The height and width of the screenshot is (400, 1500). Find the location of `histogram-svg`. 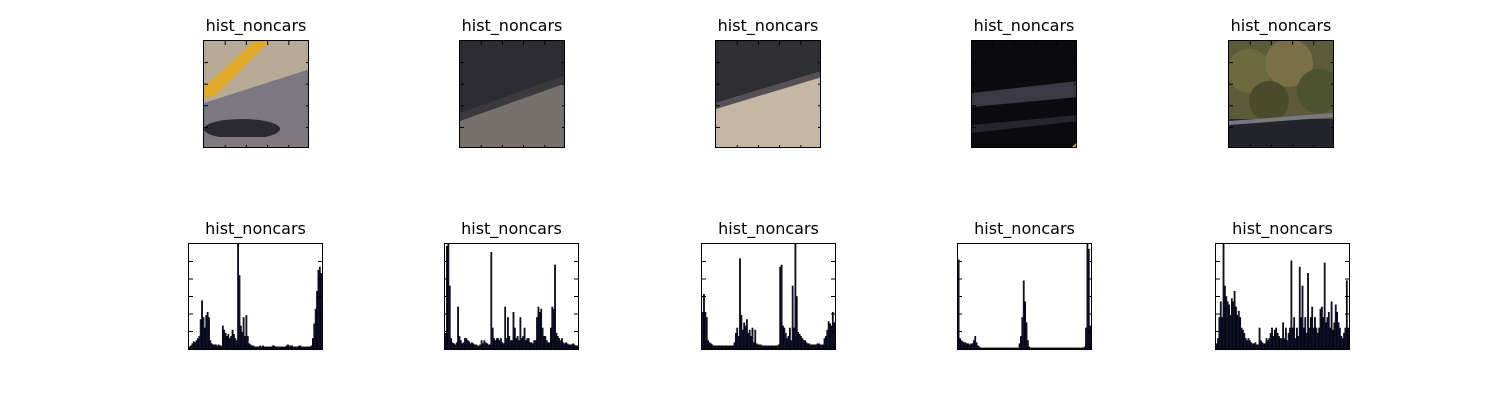

histogram-svg is located at coordinates (511, 296).